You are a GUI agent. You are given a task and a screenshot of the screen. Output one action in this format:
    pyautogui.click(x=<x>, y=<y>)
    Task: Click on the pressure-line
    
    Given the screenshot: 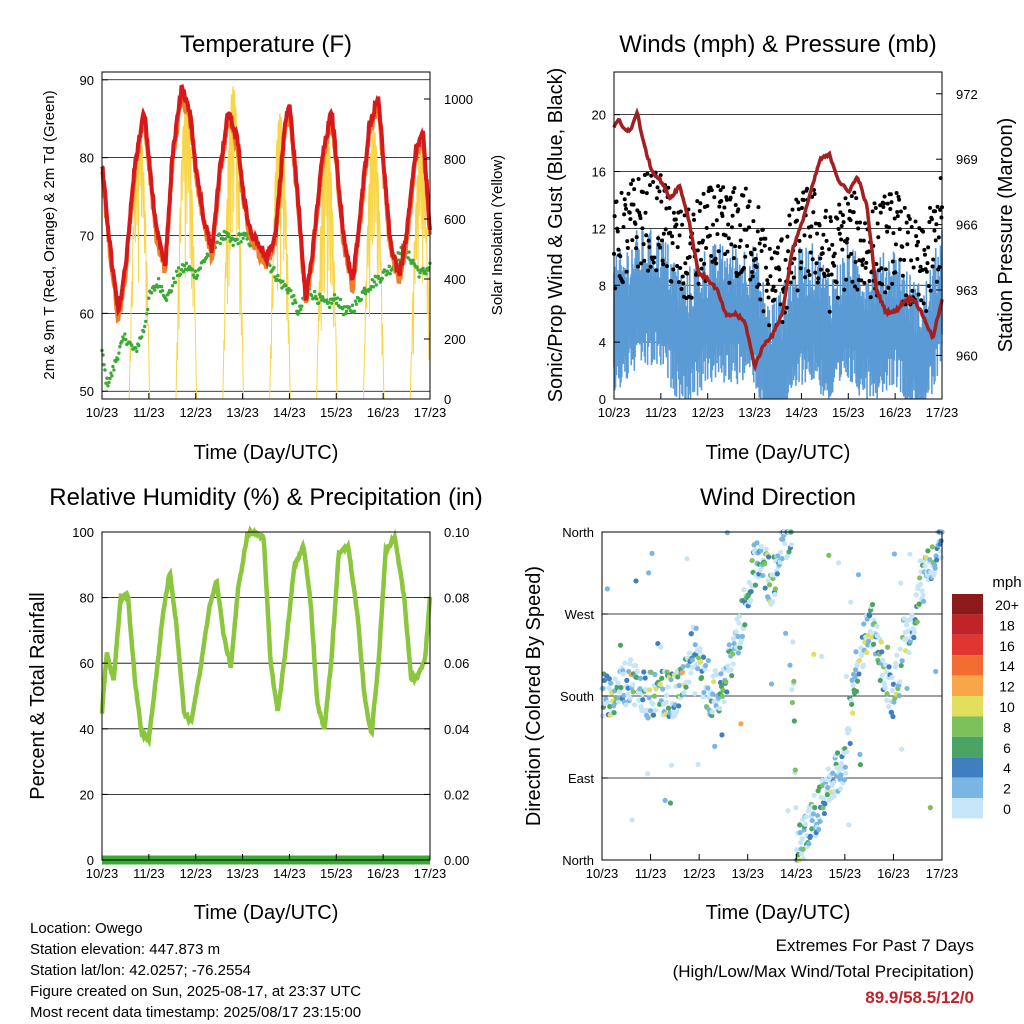 What is the action you would take?
    pyautogui.click(x=778, y=239)
    